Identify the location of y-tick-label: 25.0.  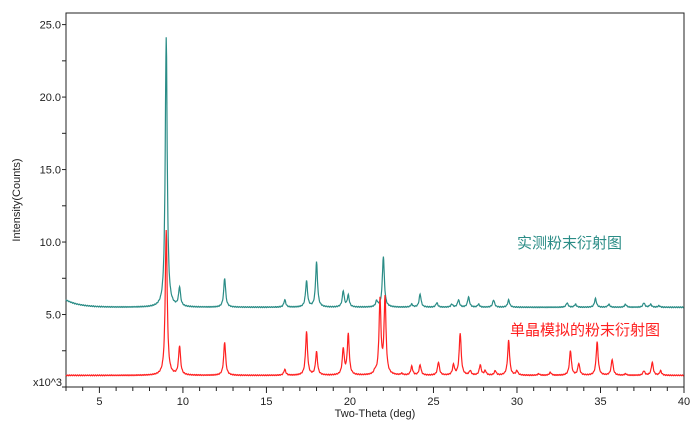
(50, 26).